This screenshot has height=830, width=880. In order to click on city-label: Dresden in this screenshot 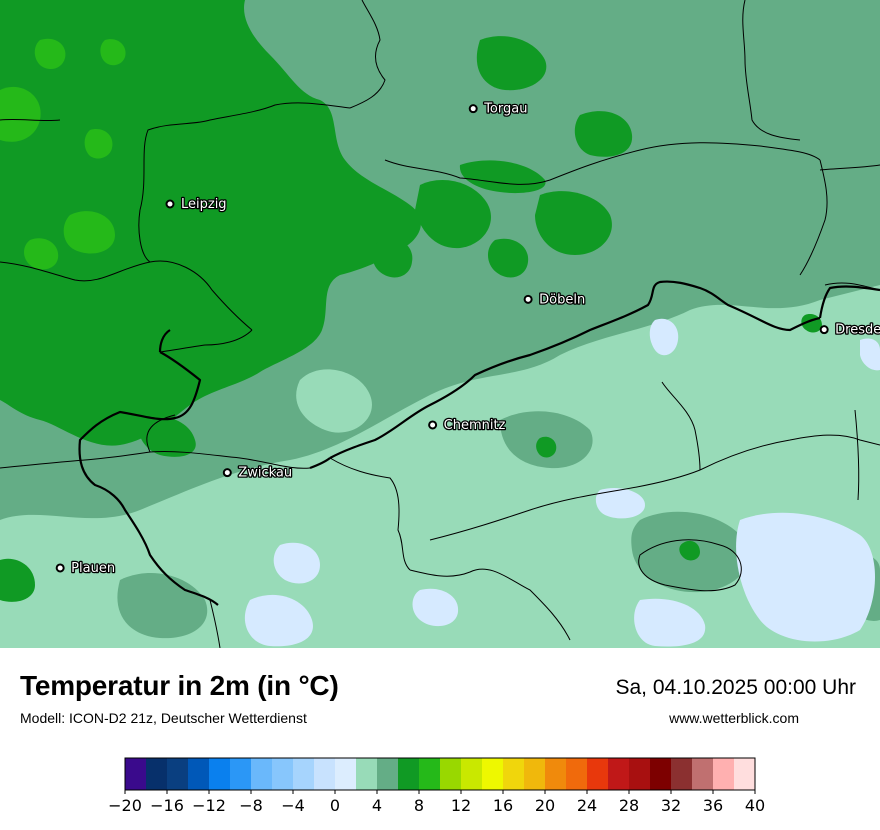, I will do `click(857, 330)`.